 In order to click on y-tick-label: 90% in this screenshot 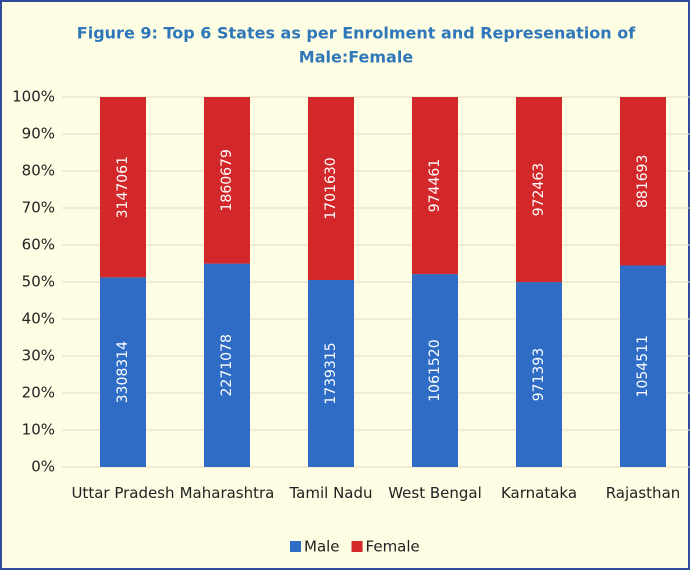, I will do `click(38, 134)`.